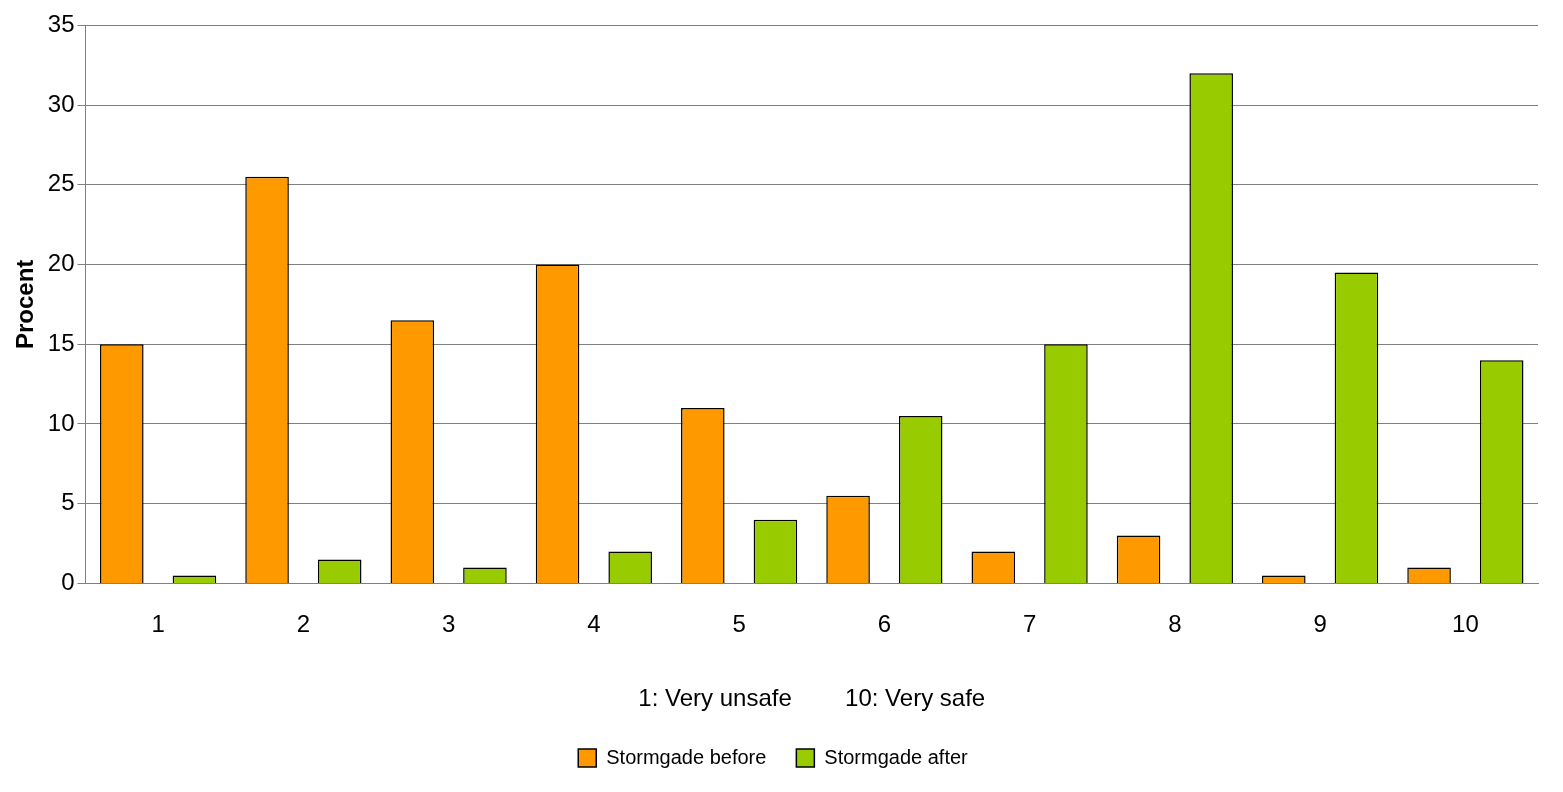 The width and height of the screenshot is (1563, 792). Describe the element at coordinates (812, 698) in the screenshot. I see `x-axis-title: 1: Very unsafe 10: Very safe` at that location.